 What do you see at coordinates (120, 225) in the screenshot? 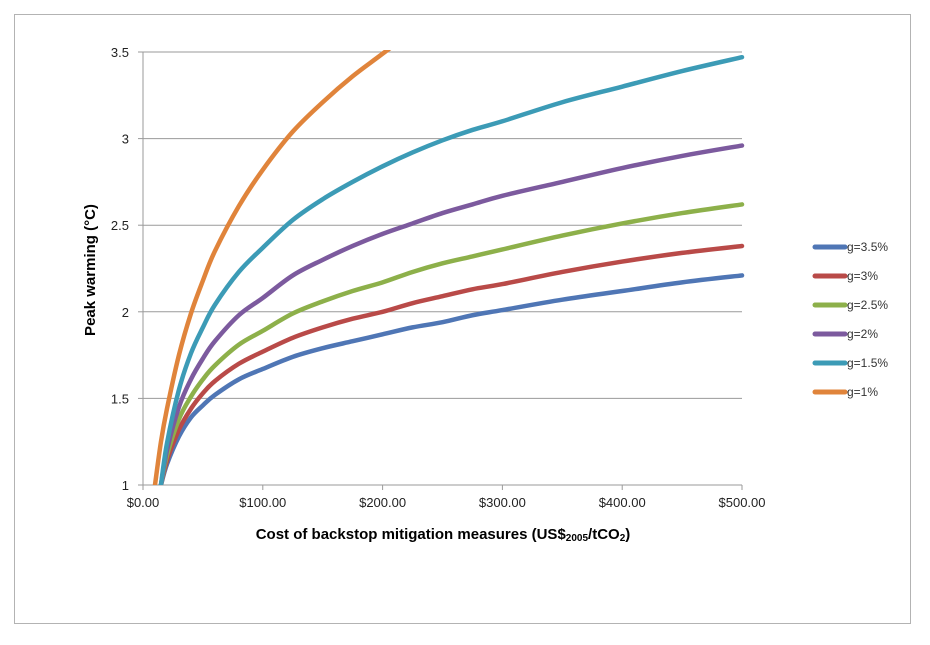
I see `y-tick-label: 2.5` at bounding box center [120, 225].